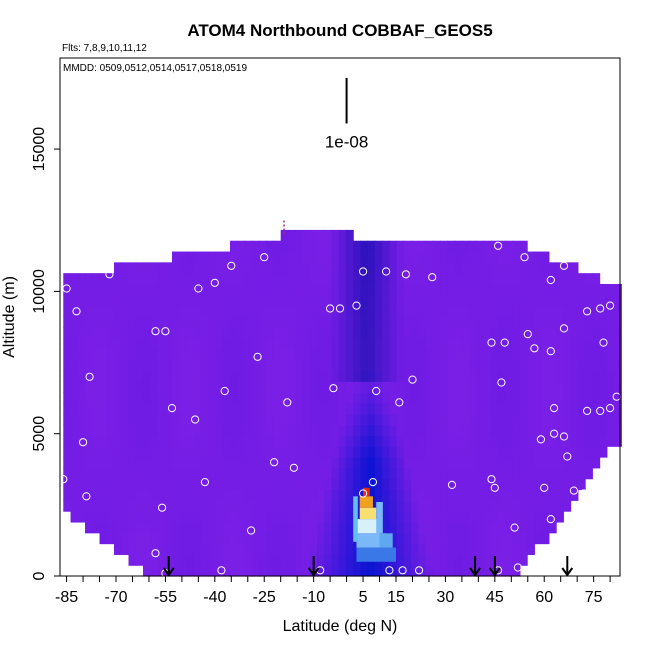  I want to click on x-tick-label: -10, so click(313, 597).